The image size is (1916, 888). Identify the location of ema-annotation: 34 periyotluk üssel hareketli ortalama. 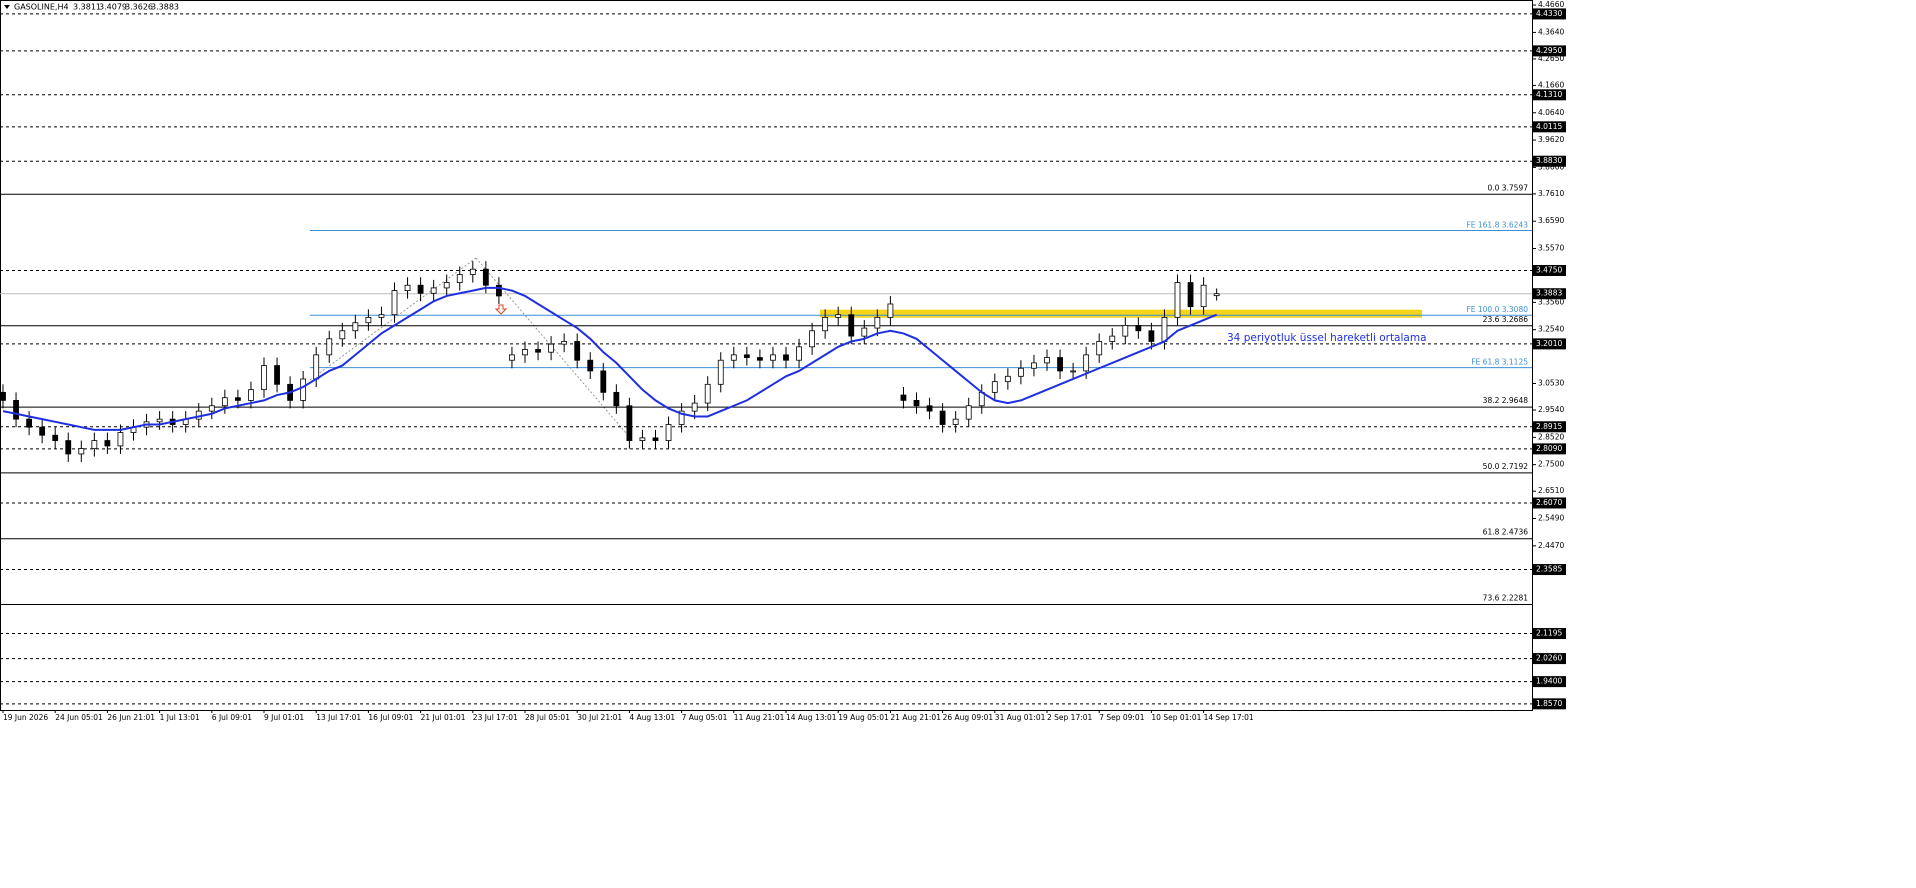
(1327, 338).